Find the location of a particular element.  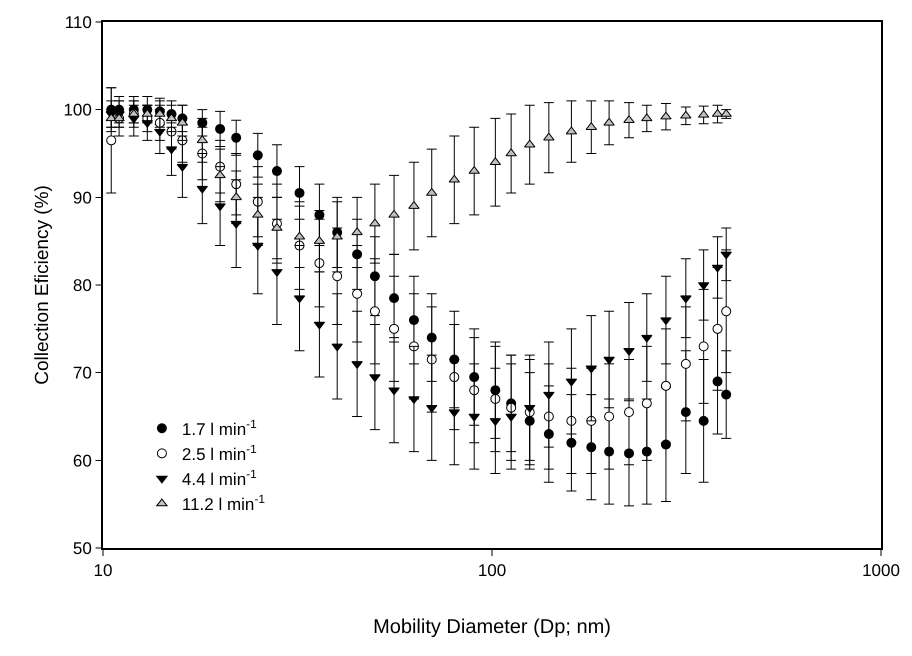

y-tick-label: 100 is located at coordinates (77, 110).